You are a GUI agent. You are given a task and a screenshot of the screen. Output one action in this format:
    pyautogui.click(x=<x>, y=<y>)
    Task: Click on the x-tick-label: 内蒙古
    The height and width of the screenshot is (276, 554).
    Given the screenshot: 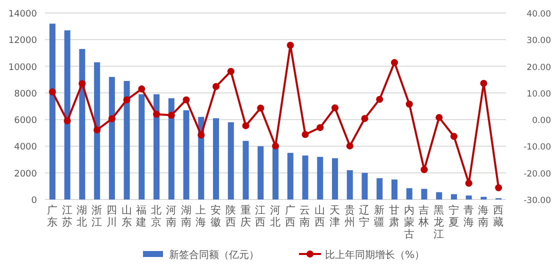 What is the action you would take?
    pyautogui.click(x=409, y=222)
    